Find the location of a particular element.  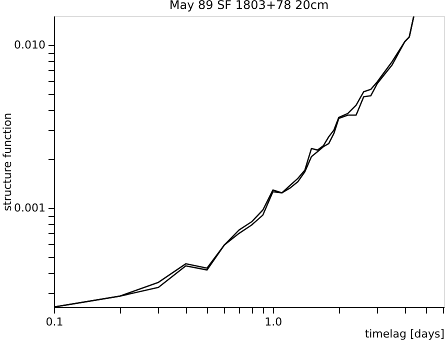

chart-title: May 89 SF 1803+78 20cm is located at coordinates (249, 6).